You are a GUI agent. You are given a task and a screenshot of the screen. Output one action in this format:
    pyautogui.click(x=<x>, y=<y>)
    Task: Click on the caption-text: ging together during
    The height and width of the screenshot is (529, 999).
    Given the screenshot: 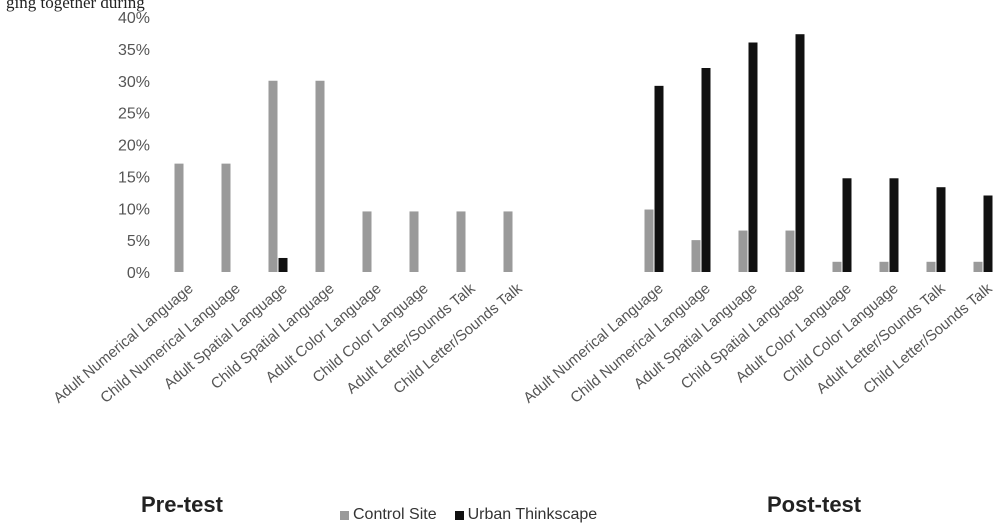 What is the action you would take?
    pyautogui.click(x=75, y=6)
    